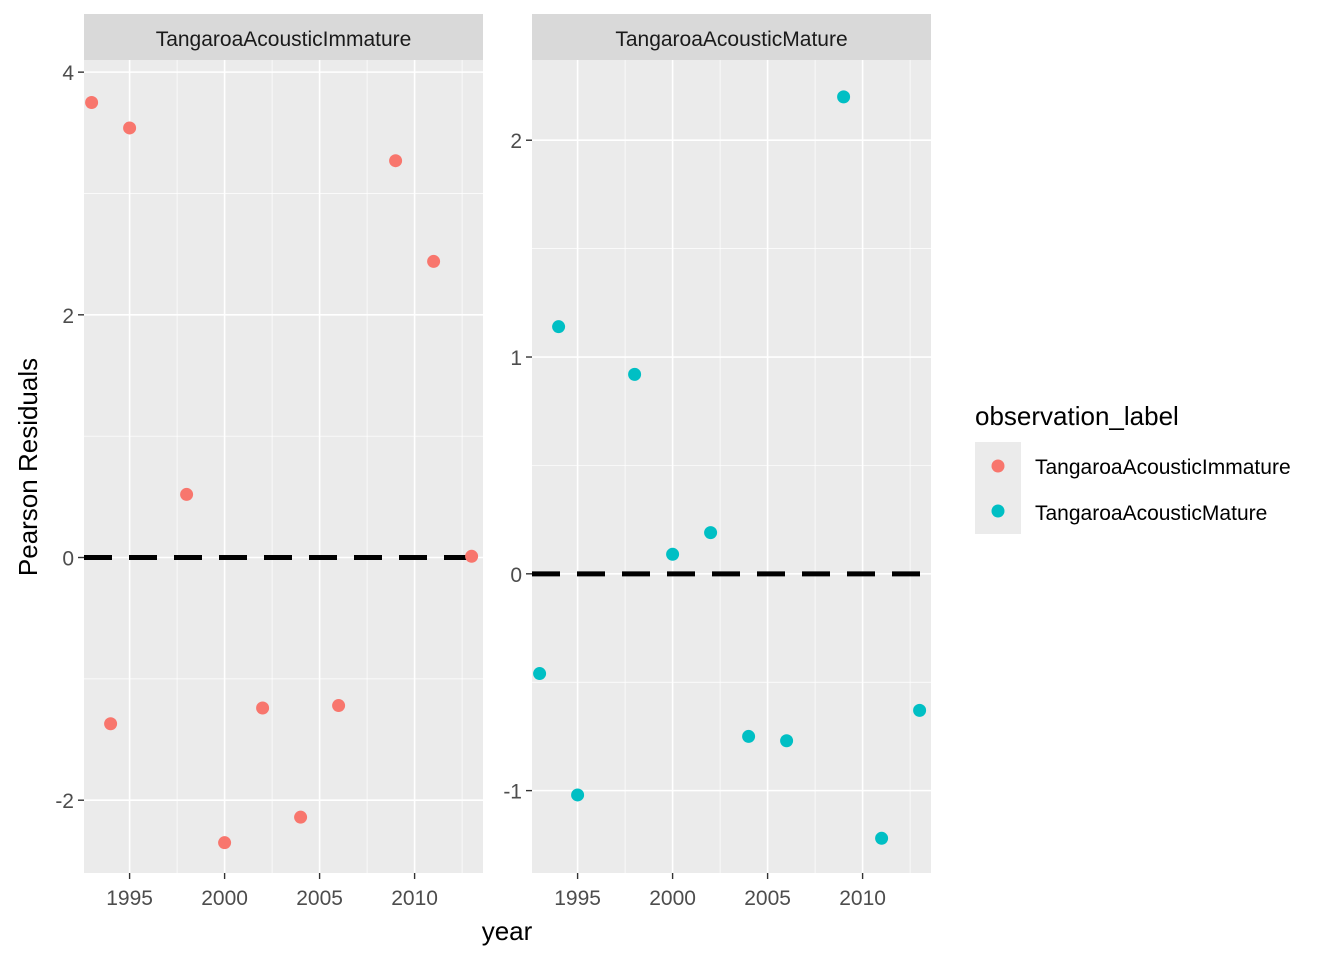 The width and height of the screenshot is (1344, 960). What do you see at coordinates (507, 931) in the screenshot?
I see `x-axis-title: year` at bounding box center [507, 931].